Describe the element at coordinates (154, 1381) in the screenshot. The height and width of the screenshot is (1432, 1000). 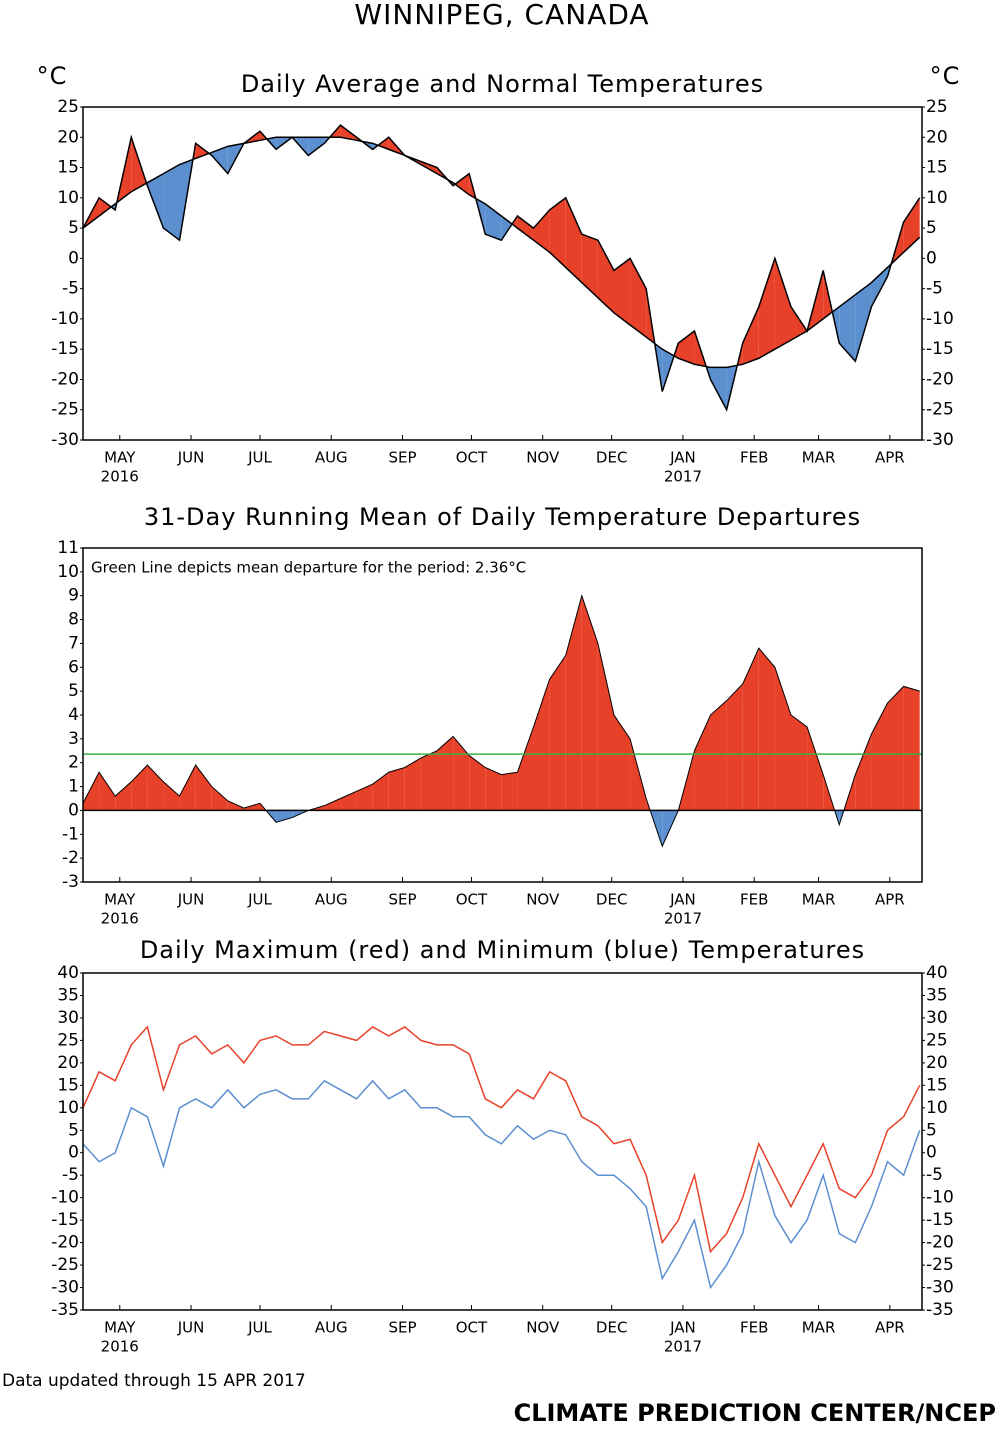
I see `footer-note: Data updated through 15 APR 2017` at that location.